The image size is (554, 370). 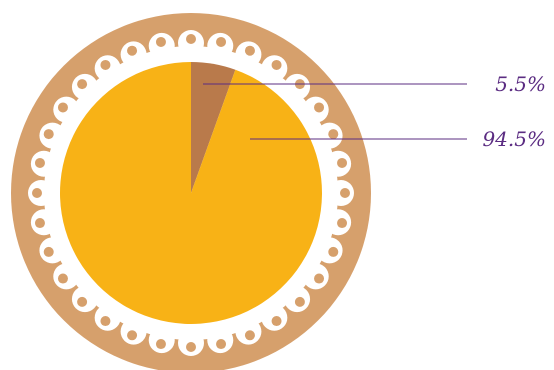 I want to click on leader-lines, so click(x=335, y=111).